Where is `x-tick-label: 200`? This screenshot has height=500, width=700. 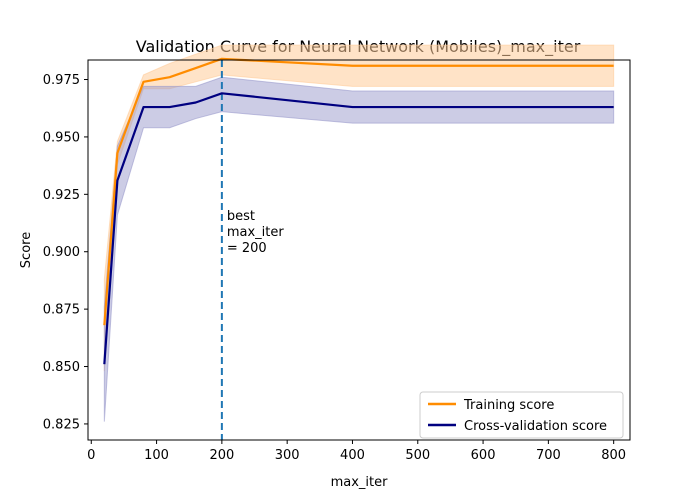
x-tick-label: 200 is located at coordinates (221, 455).